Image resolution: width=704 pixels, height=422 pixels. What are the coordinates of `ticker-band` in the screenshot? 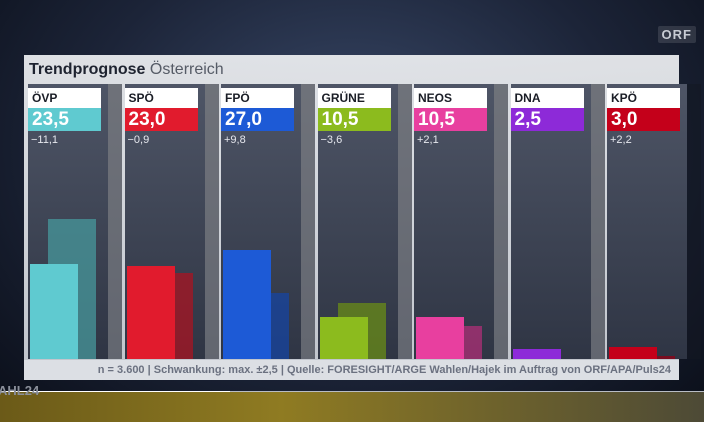 It's located at (352, 407).